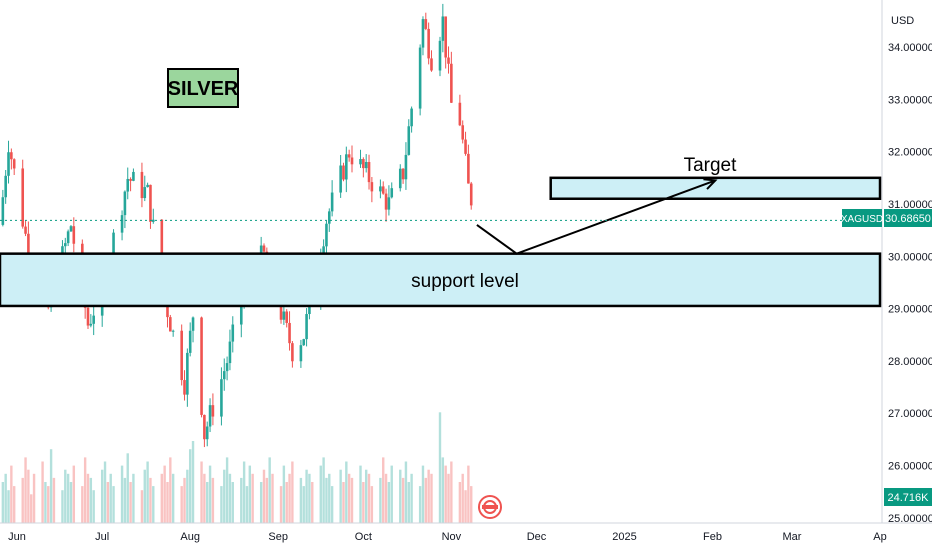 This screenshot has height=550, width=932. What do you see at coordinates (102, 537) in the screenshot?
I see `time-tick-label: Jul` at bounding box center [102, 537].